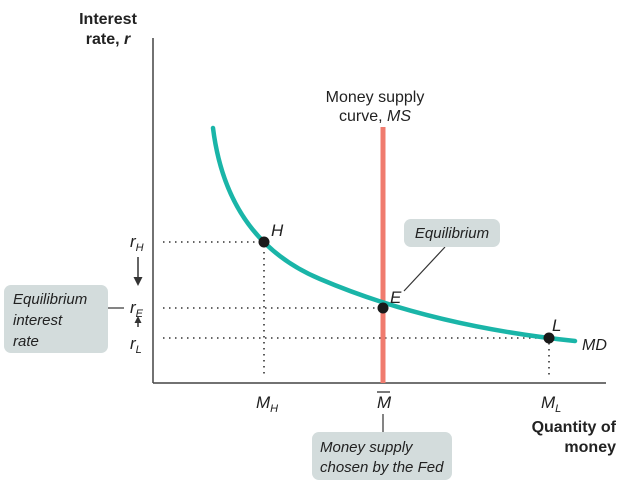 Image resolution: width=624 pixels, height=489 pixels. I want to click on point-E-label: E, so click(396, 297).